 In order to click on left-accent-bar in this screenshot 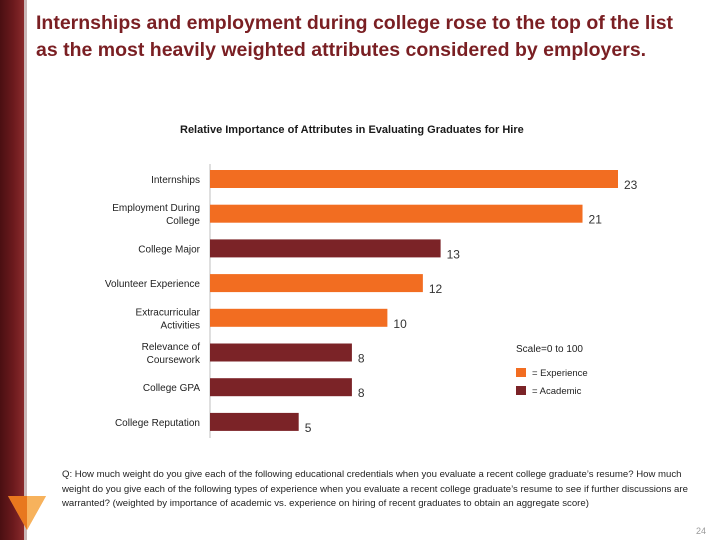, I will do `click(12, 270)`.